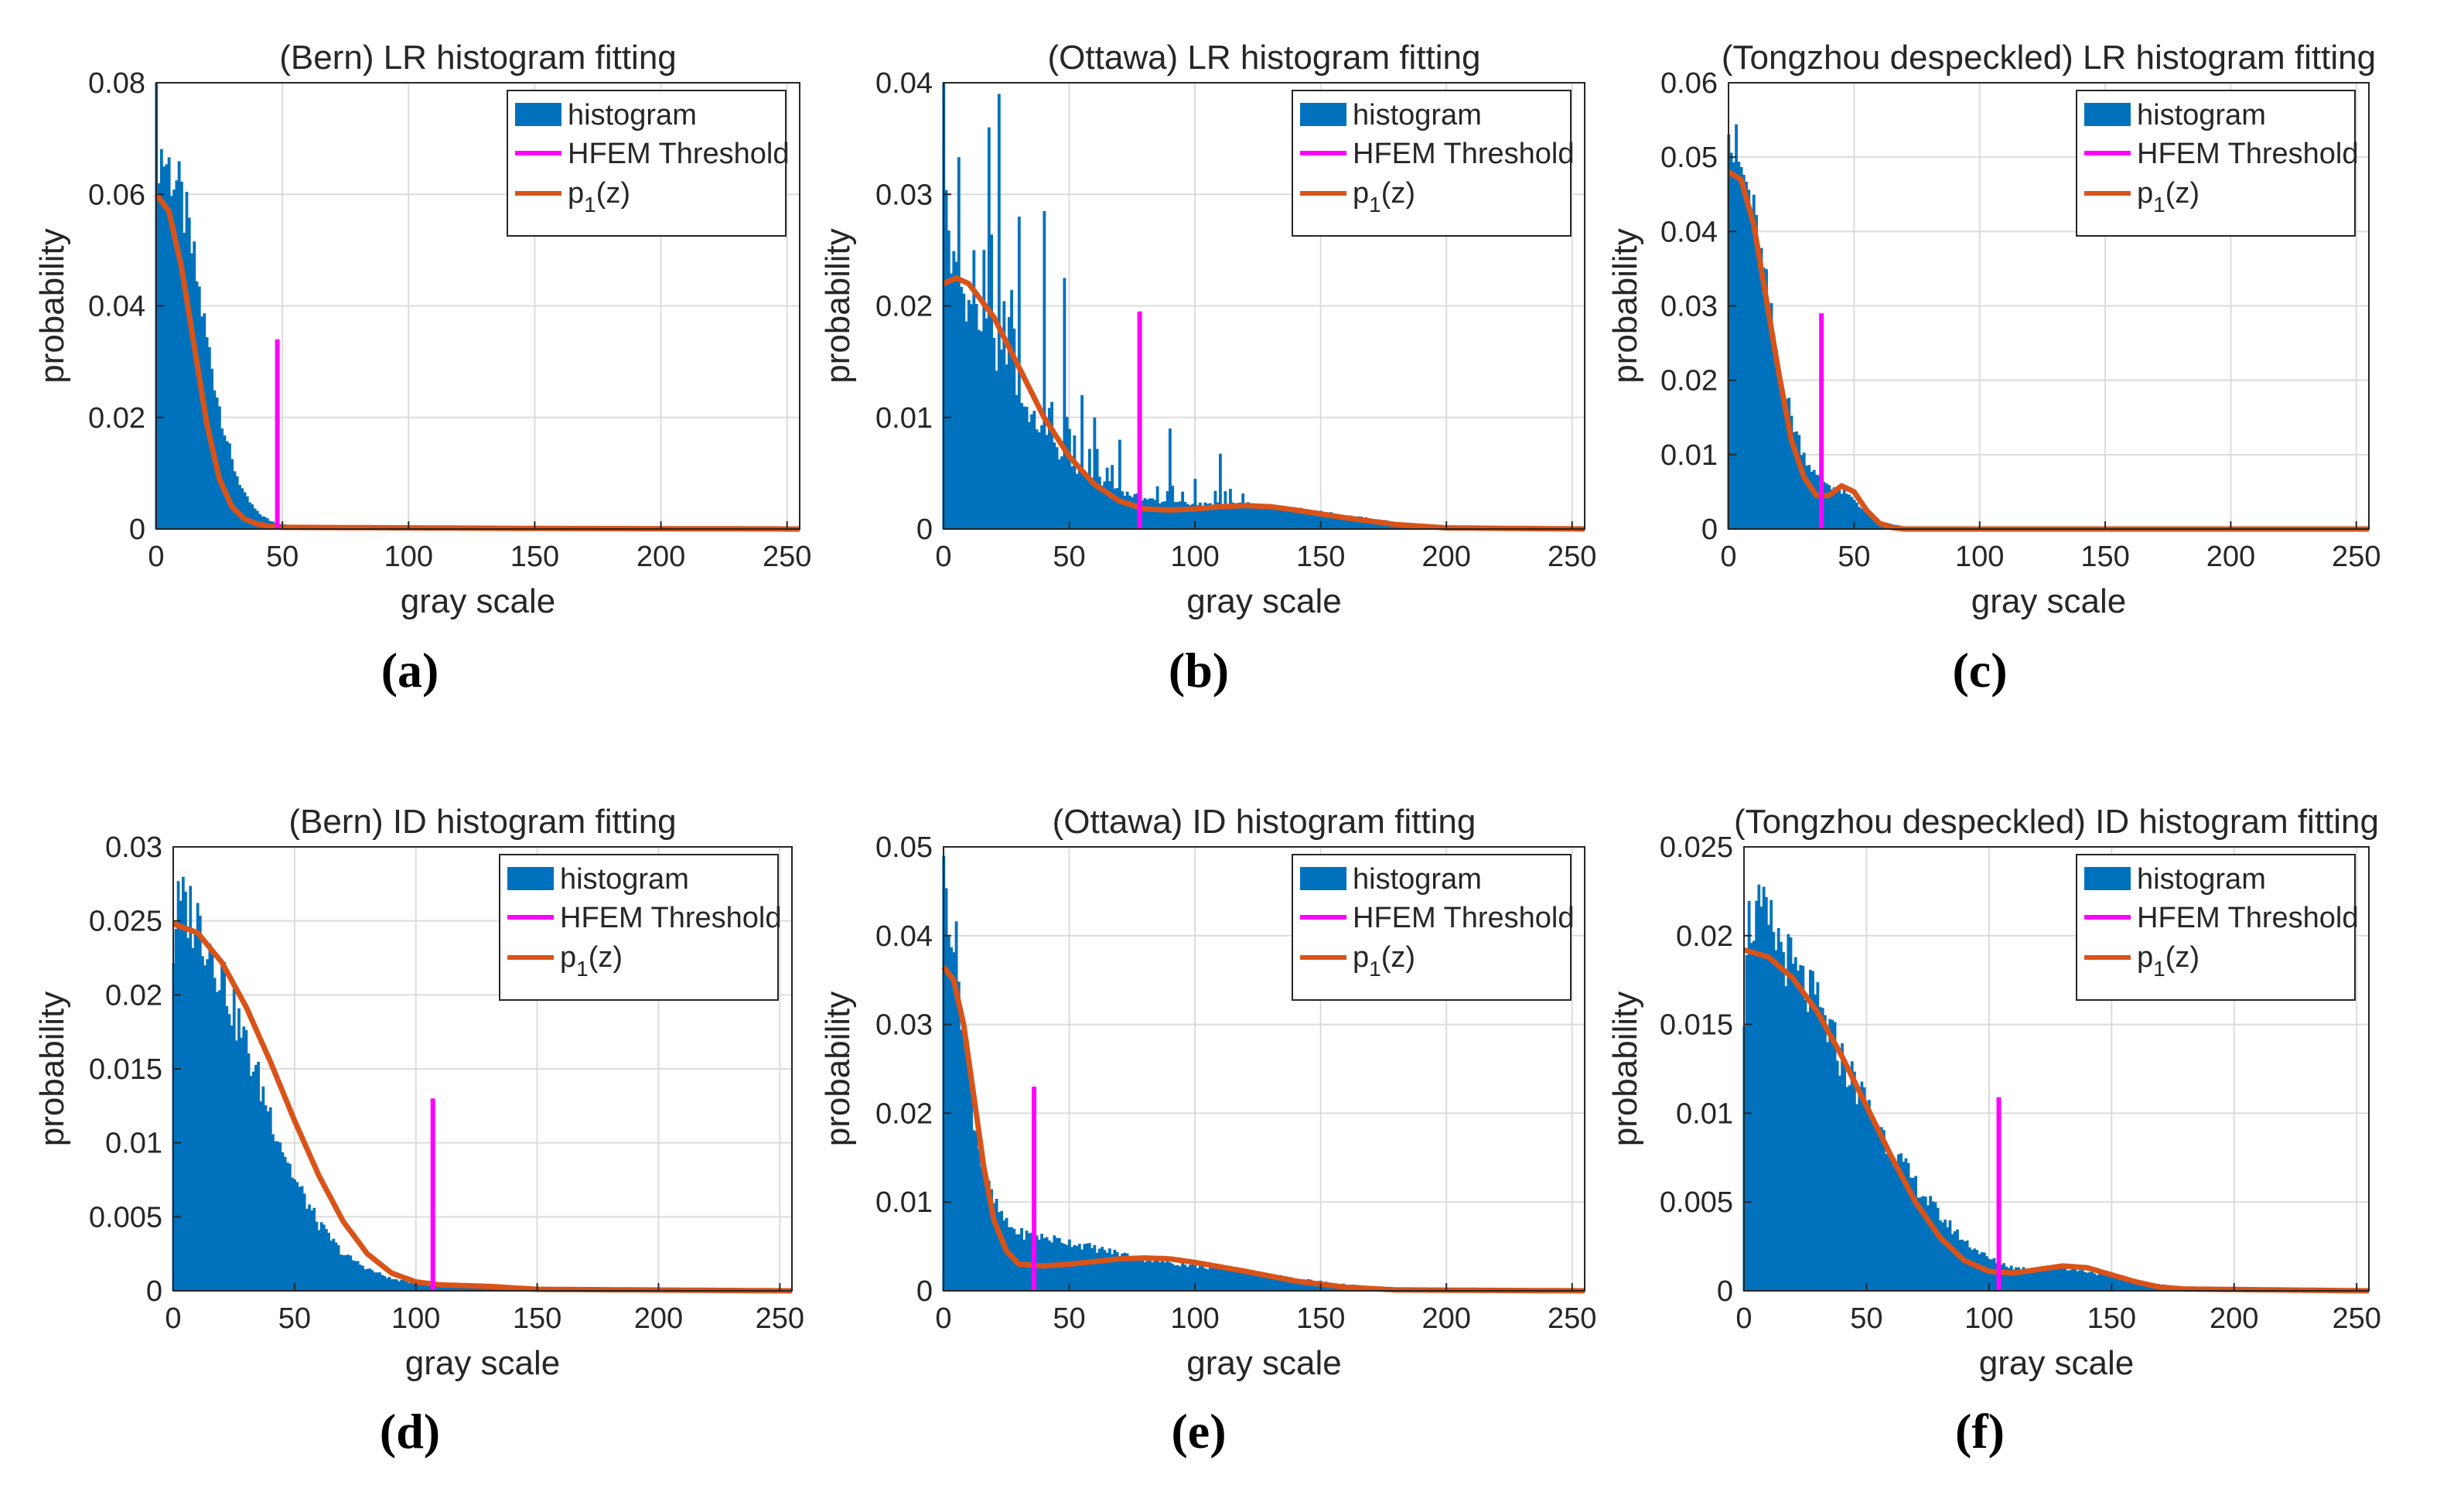 The image size is (2447, 1512). I want to click on y-tick-label: 0.015, so click(125, 1069).